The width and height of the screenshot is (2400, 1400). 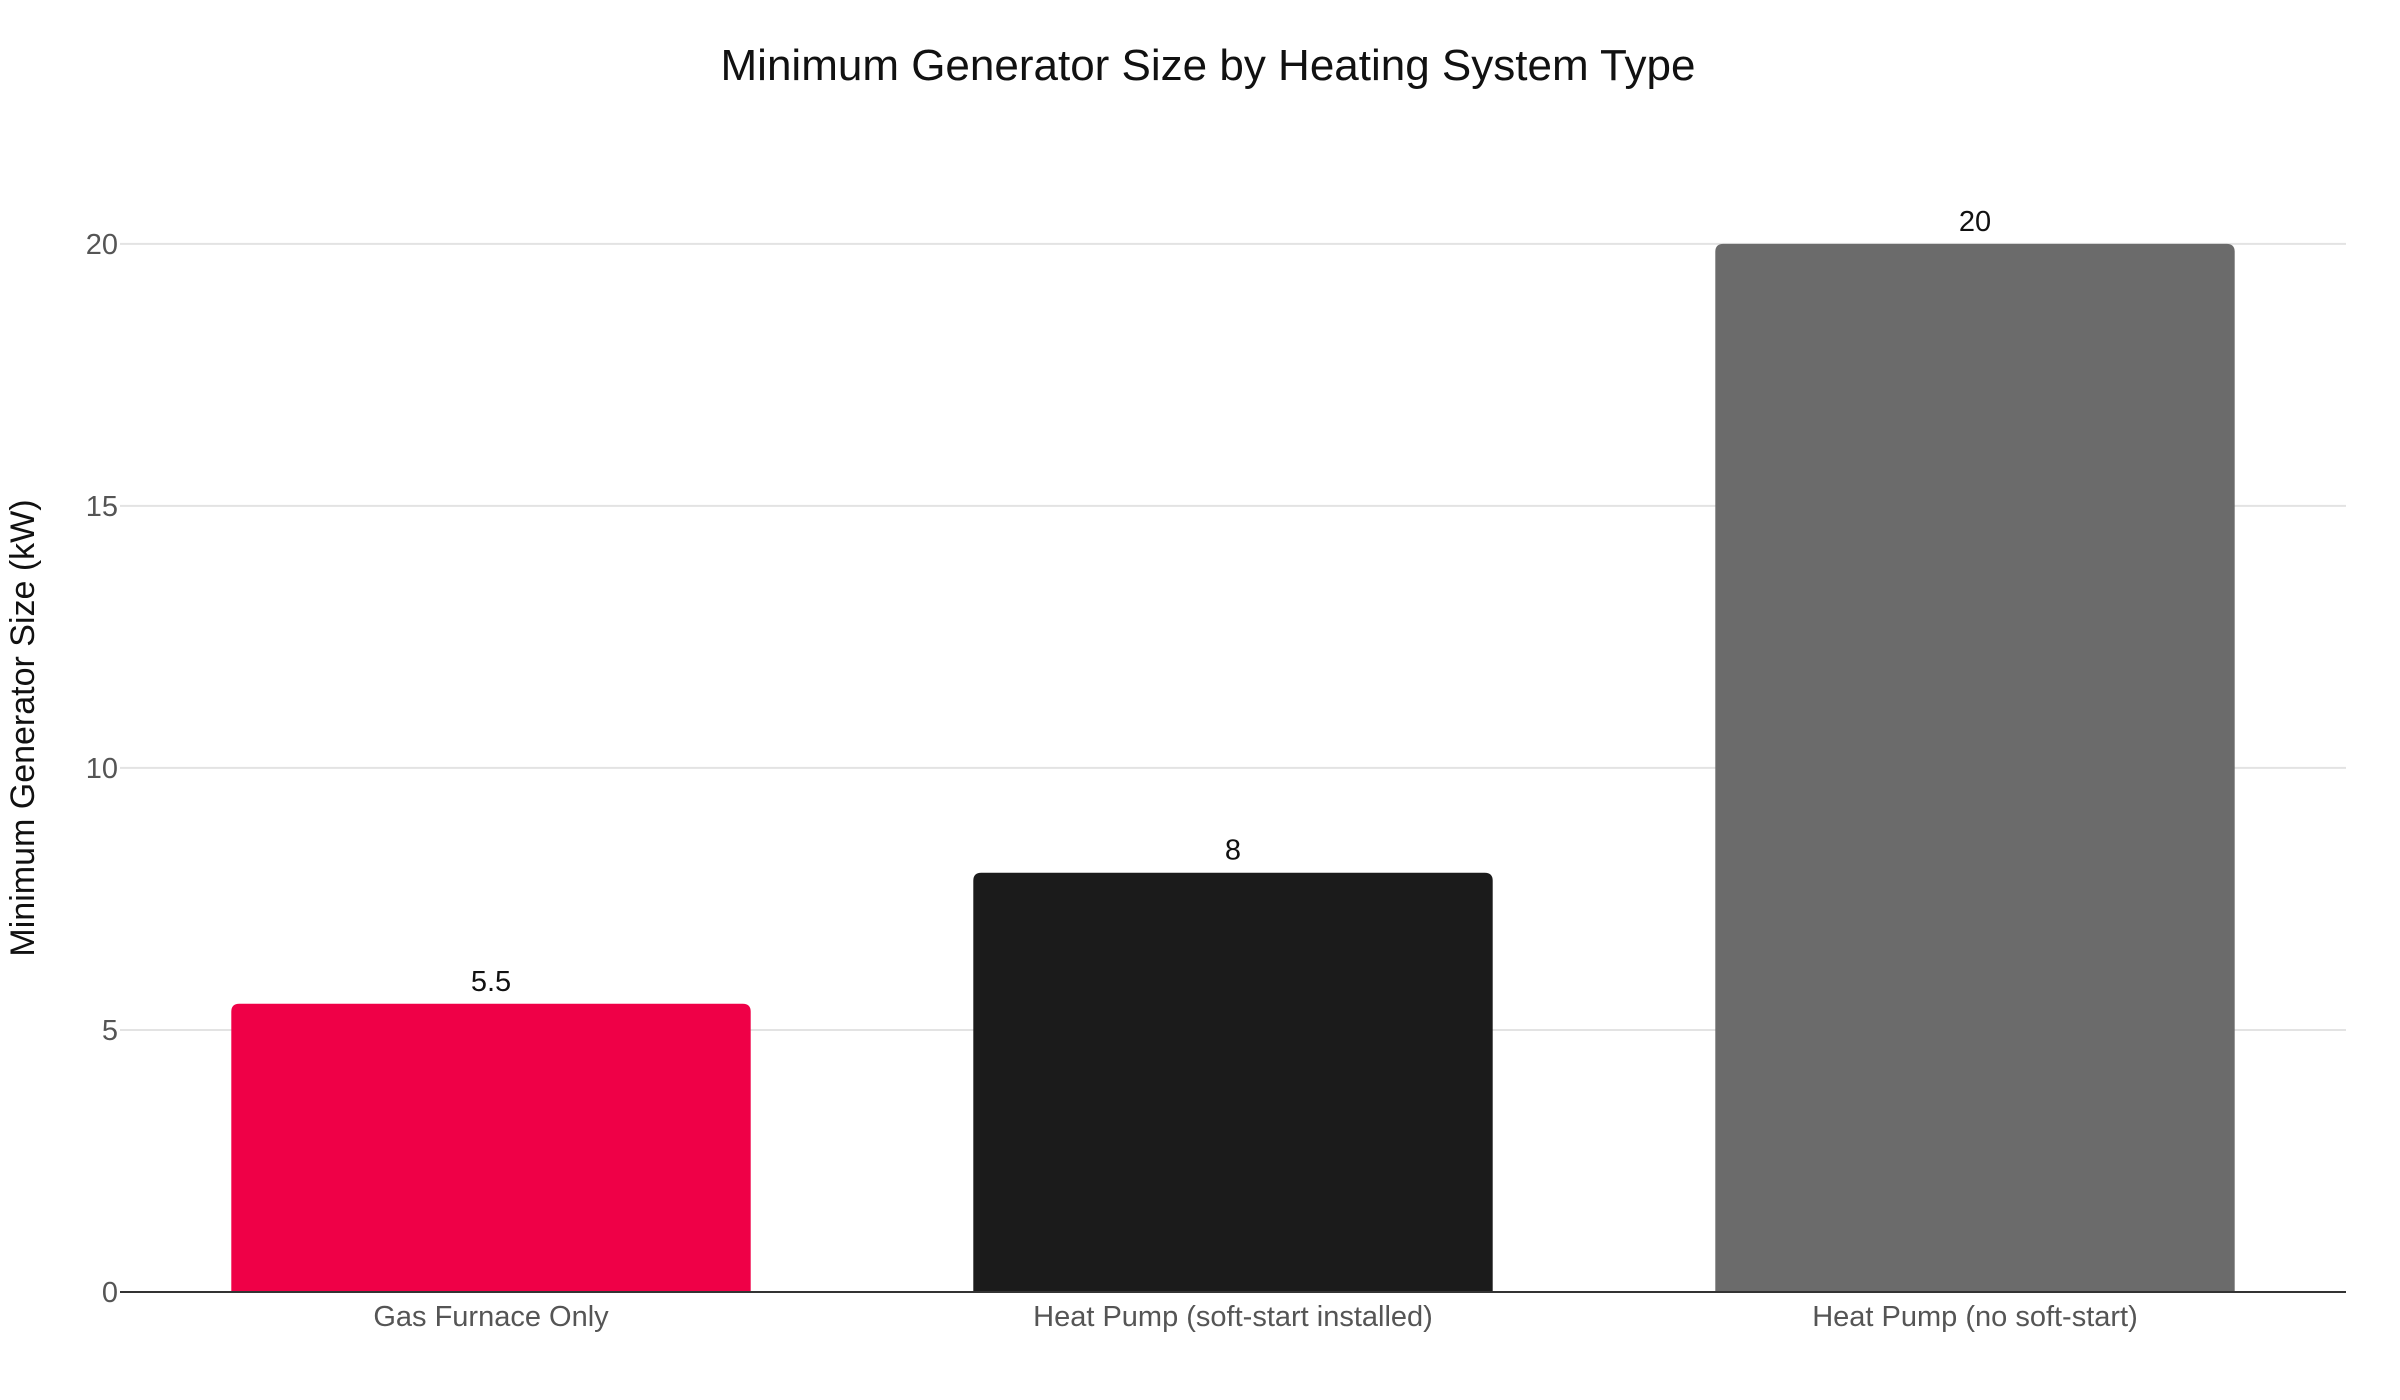 What do you see at coordinates (110, 1031) in the screenshot?
I see `y-tick-label: 5` at bounding box center [110, 1031].